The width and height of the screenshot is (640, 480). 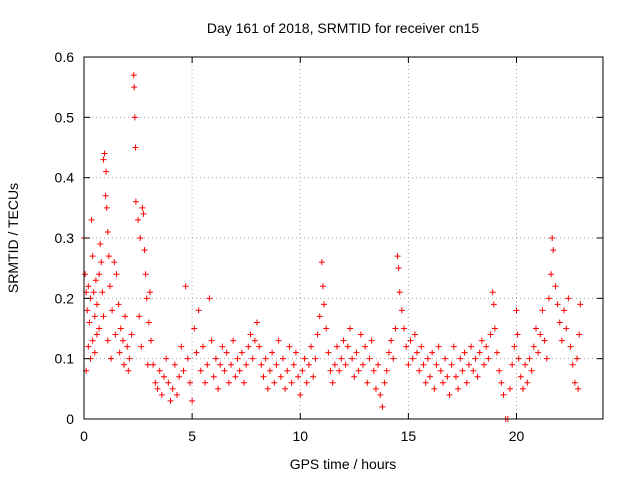 What do you see at coordinates (65, 359) in the screenshot?
I see `y-tick-label: 0.1` at bounding box center [65, 359].